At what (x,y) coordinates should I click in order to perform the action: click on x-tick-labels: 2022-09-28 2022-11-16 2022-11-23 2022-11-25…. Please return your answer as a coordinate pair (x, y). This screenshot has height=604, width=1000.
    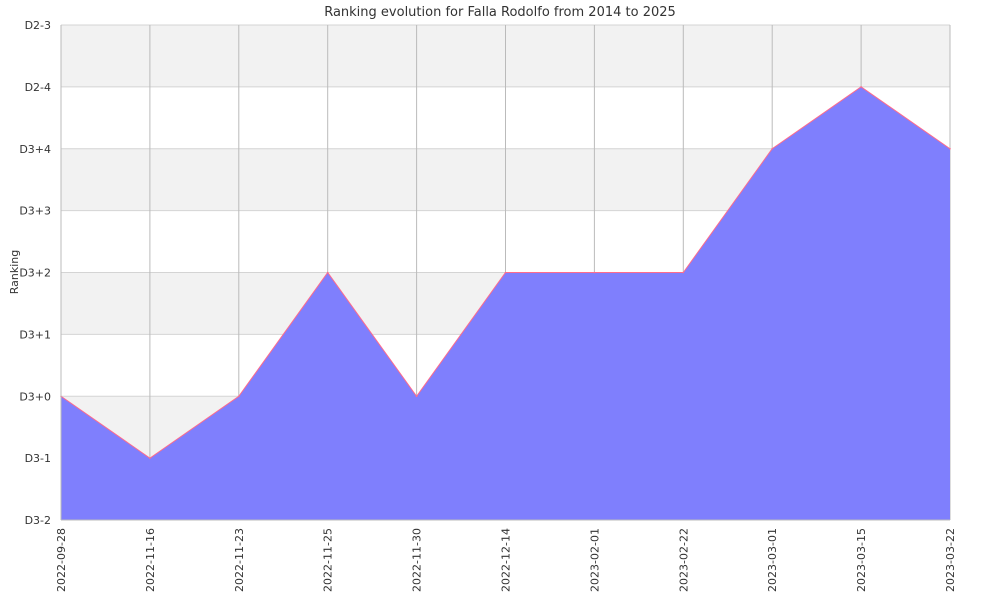
    Looking at the image, I should click on (506, 560).